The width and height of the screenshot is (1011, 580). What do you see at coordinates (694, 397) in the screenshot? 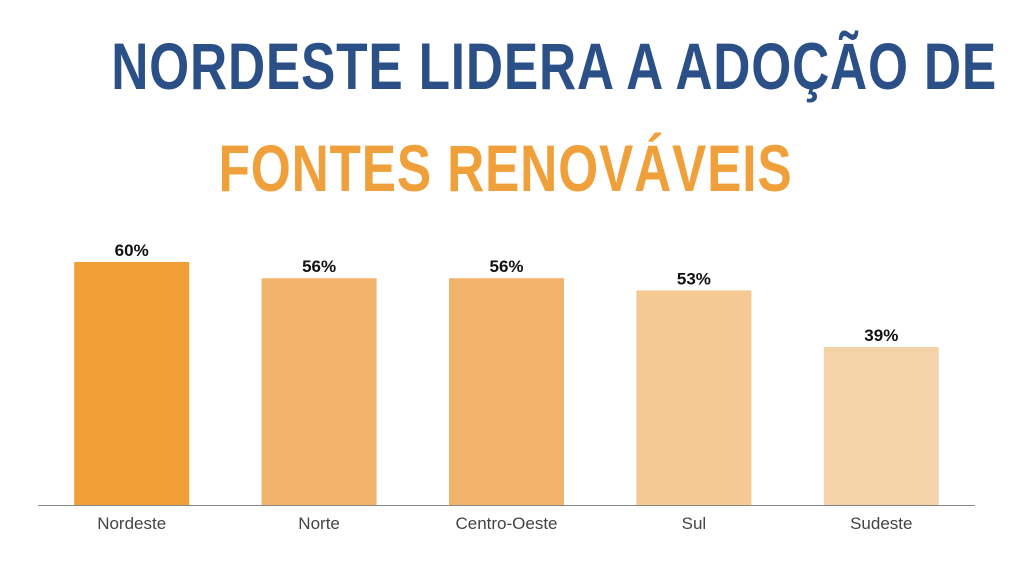
I see `bar-sul` at bounding box center [694, 397].